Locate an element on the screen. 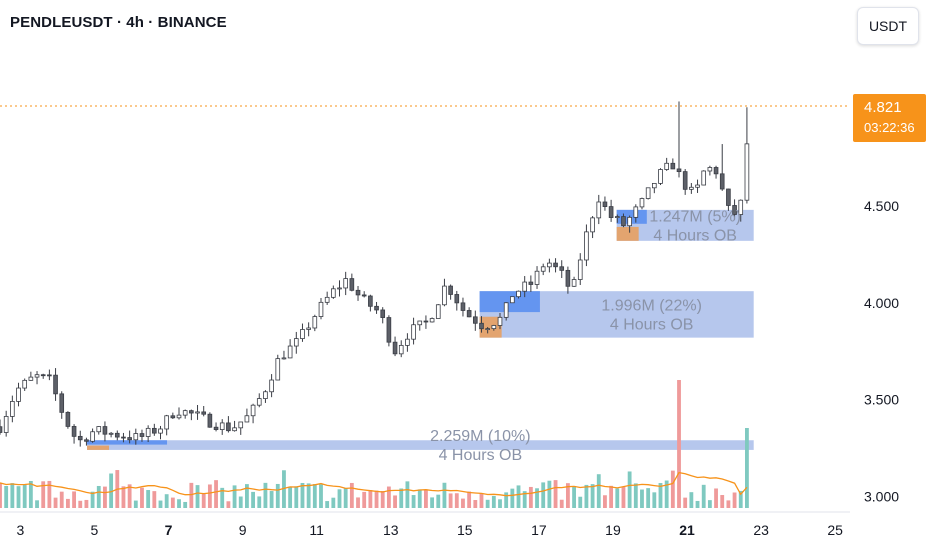 This screenshot has width=932, height=550. last-price-value: 4.821 is located at coordinates (883, 107).